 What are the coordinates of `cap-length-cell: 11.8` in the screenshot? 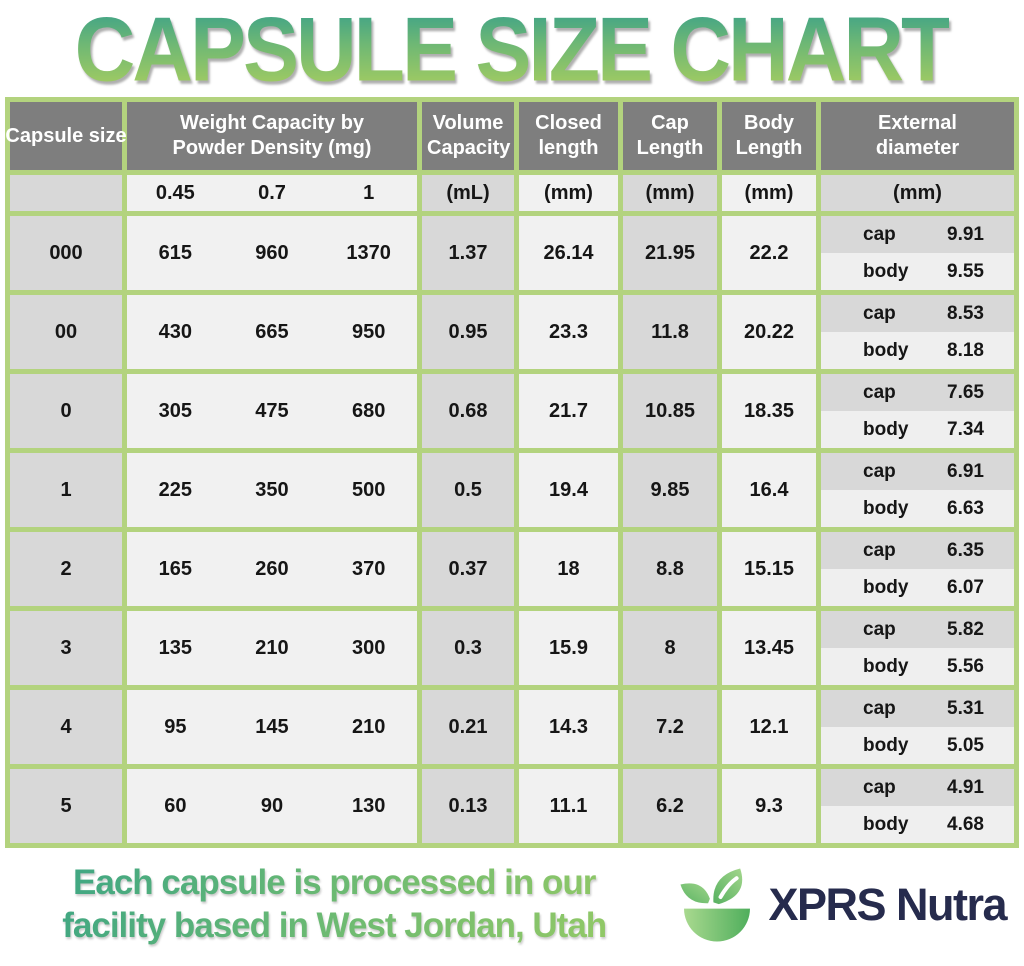 It's located at (670, 332).